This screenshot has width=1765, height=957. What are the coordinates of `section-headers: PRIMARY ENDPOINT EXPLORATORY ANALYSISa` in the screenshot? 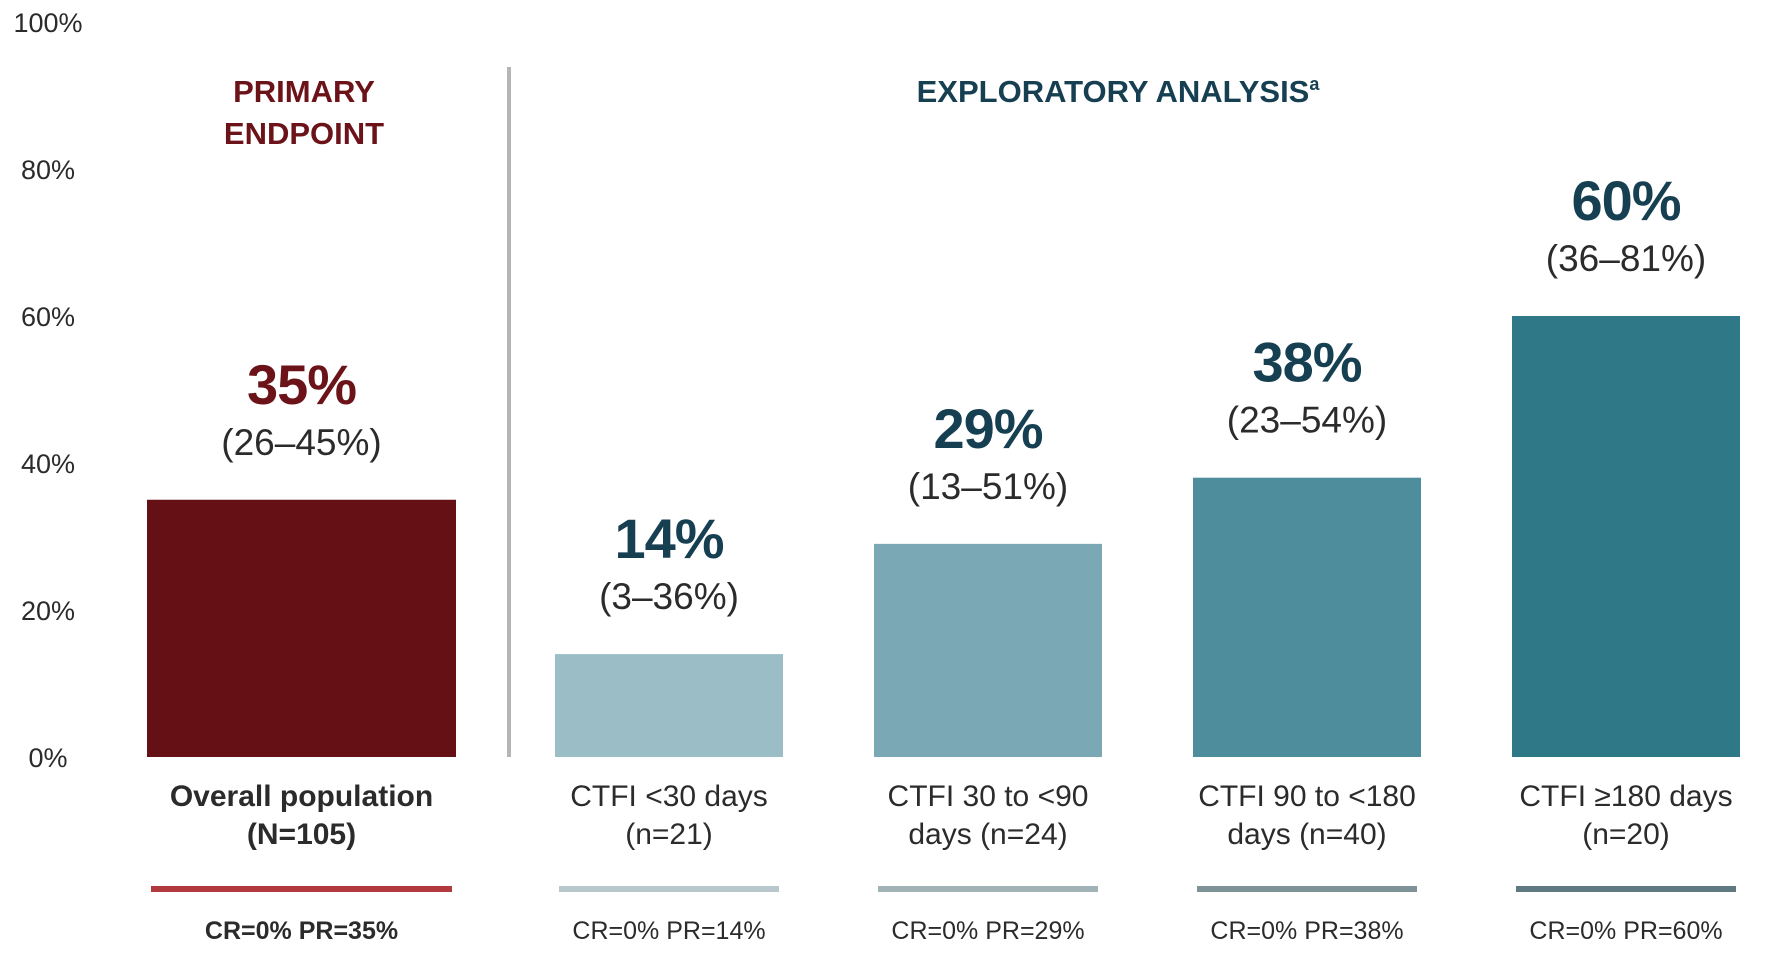 It's located at (772, 112).